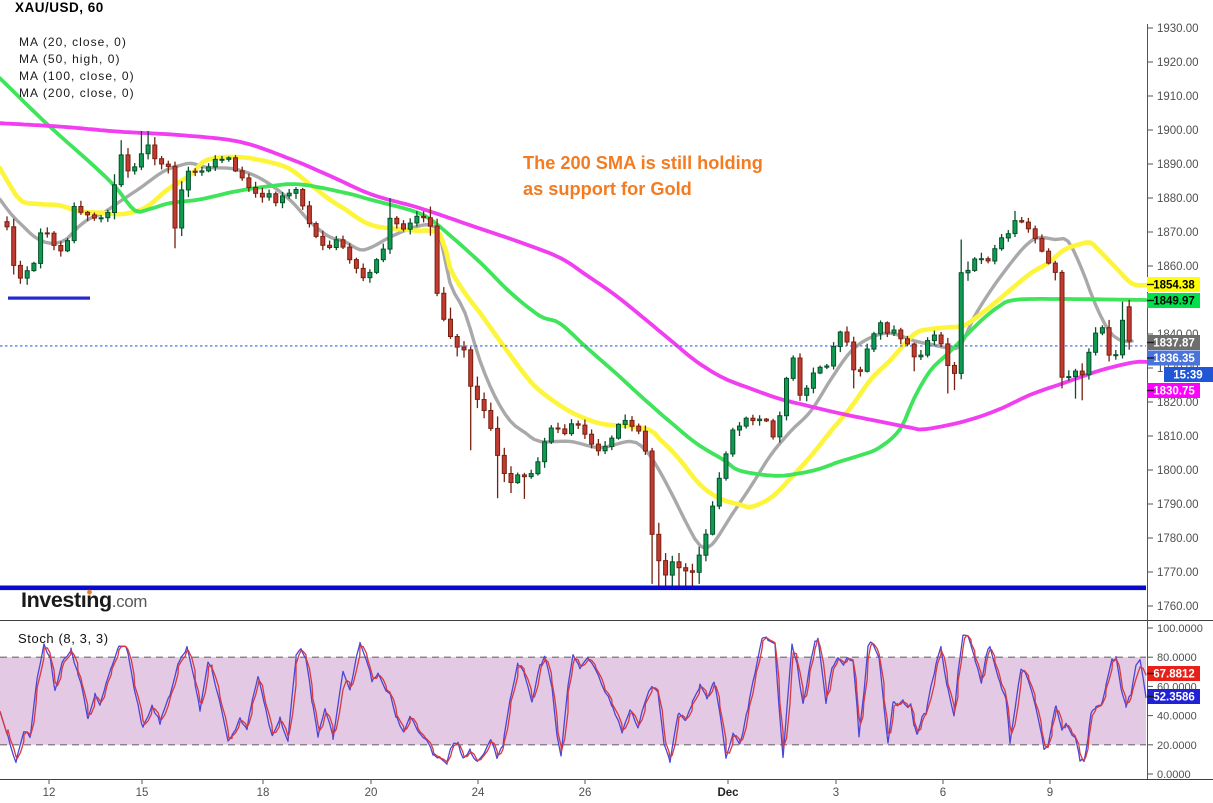 This screenshot has height=803, width=1213. Describe the element at coordinates (1178, 233) in the screenshot. I see `svg-text: 1870.00` at that location.